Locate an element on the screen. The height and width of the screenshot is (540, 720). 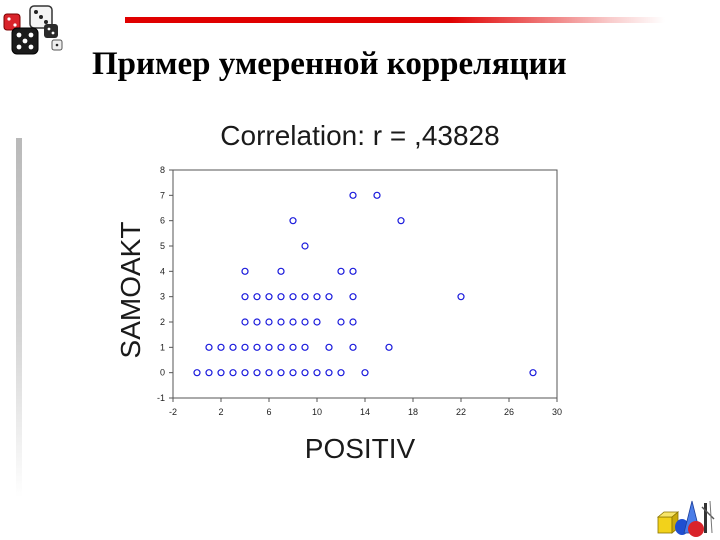
y-axis-label: SAMOAKT is located at coordinates (130, 290).